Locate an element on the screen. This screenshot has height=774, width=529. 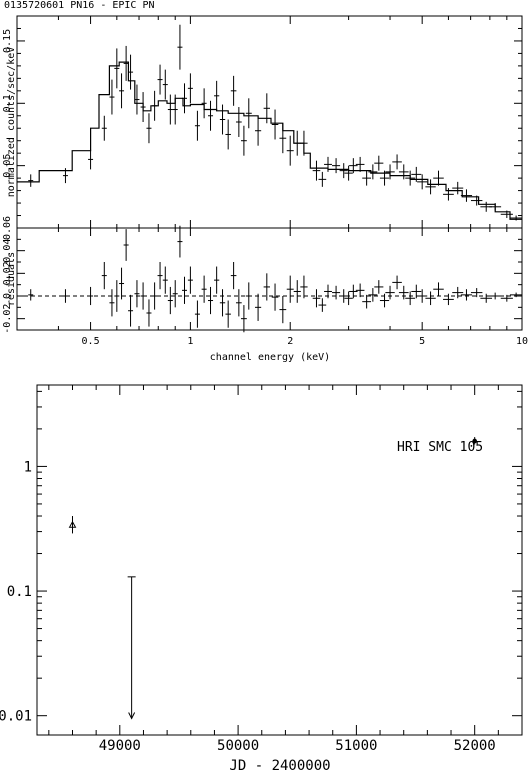
x-tick-label: 51000 is located at coordinates (356, 746).